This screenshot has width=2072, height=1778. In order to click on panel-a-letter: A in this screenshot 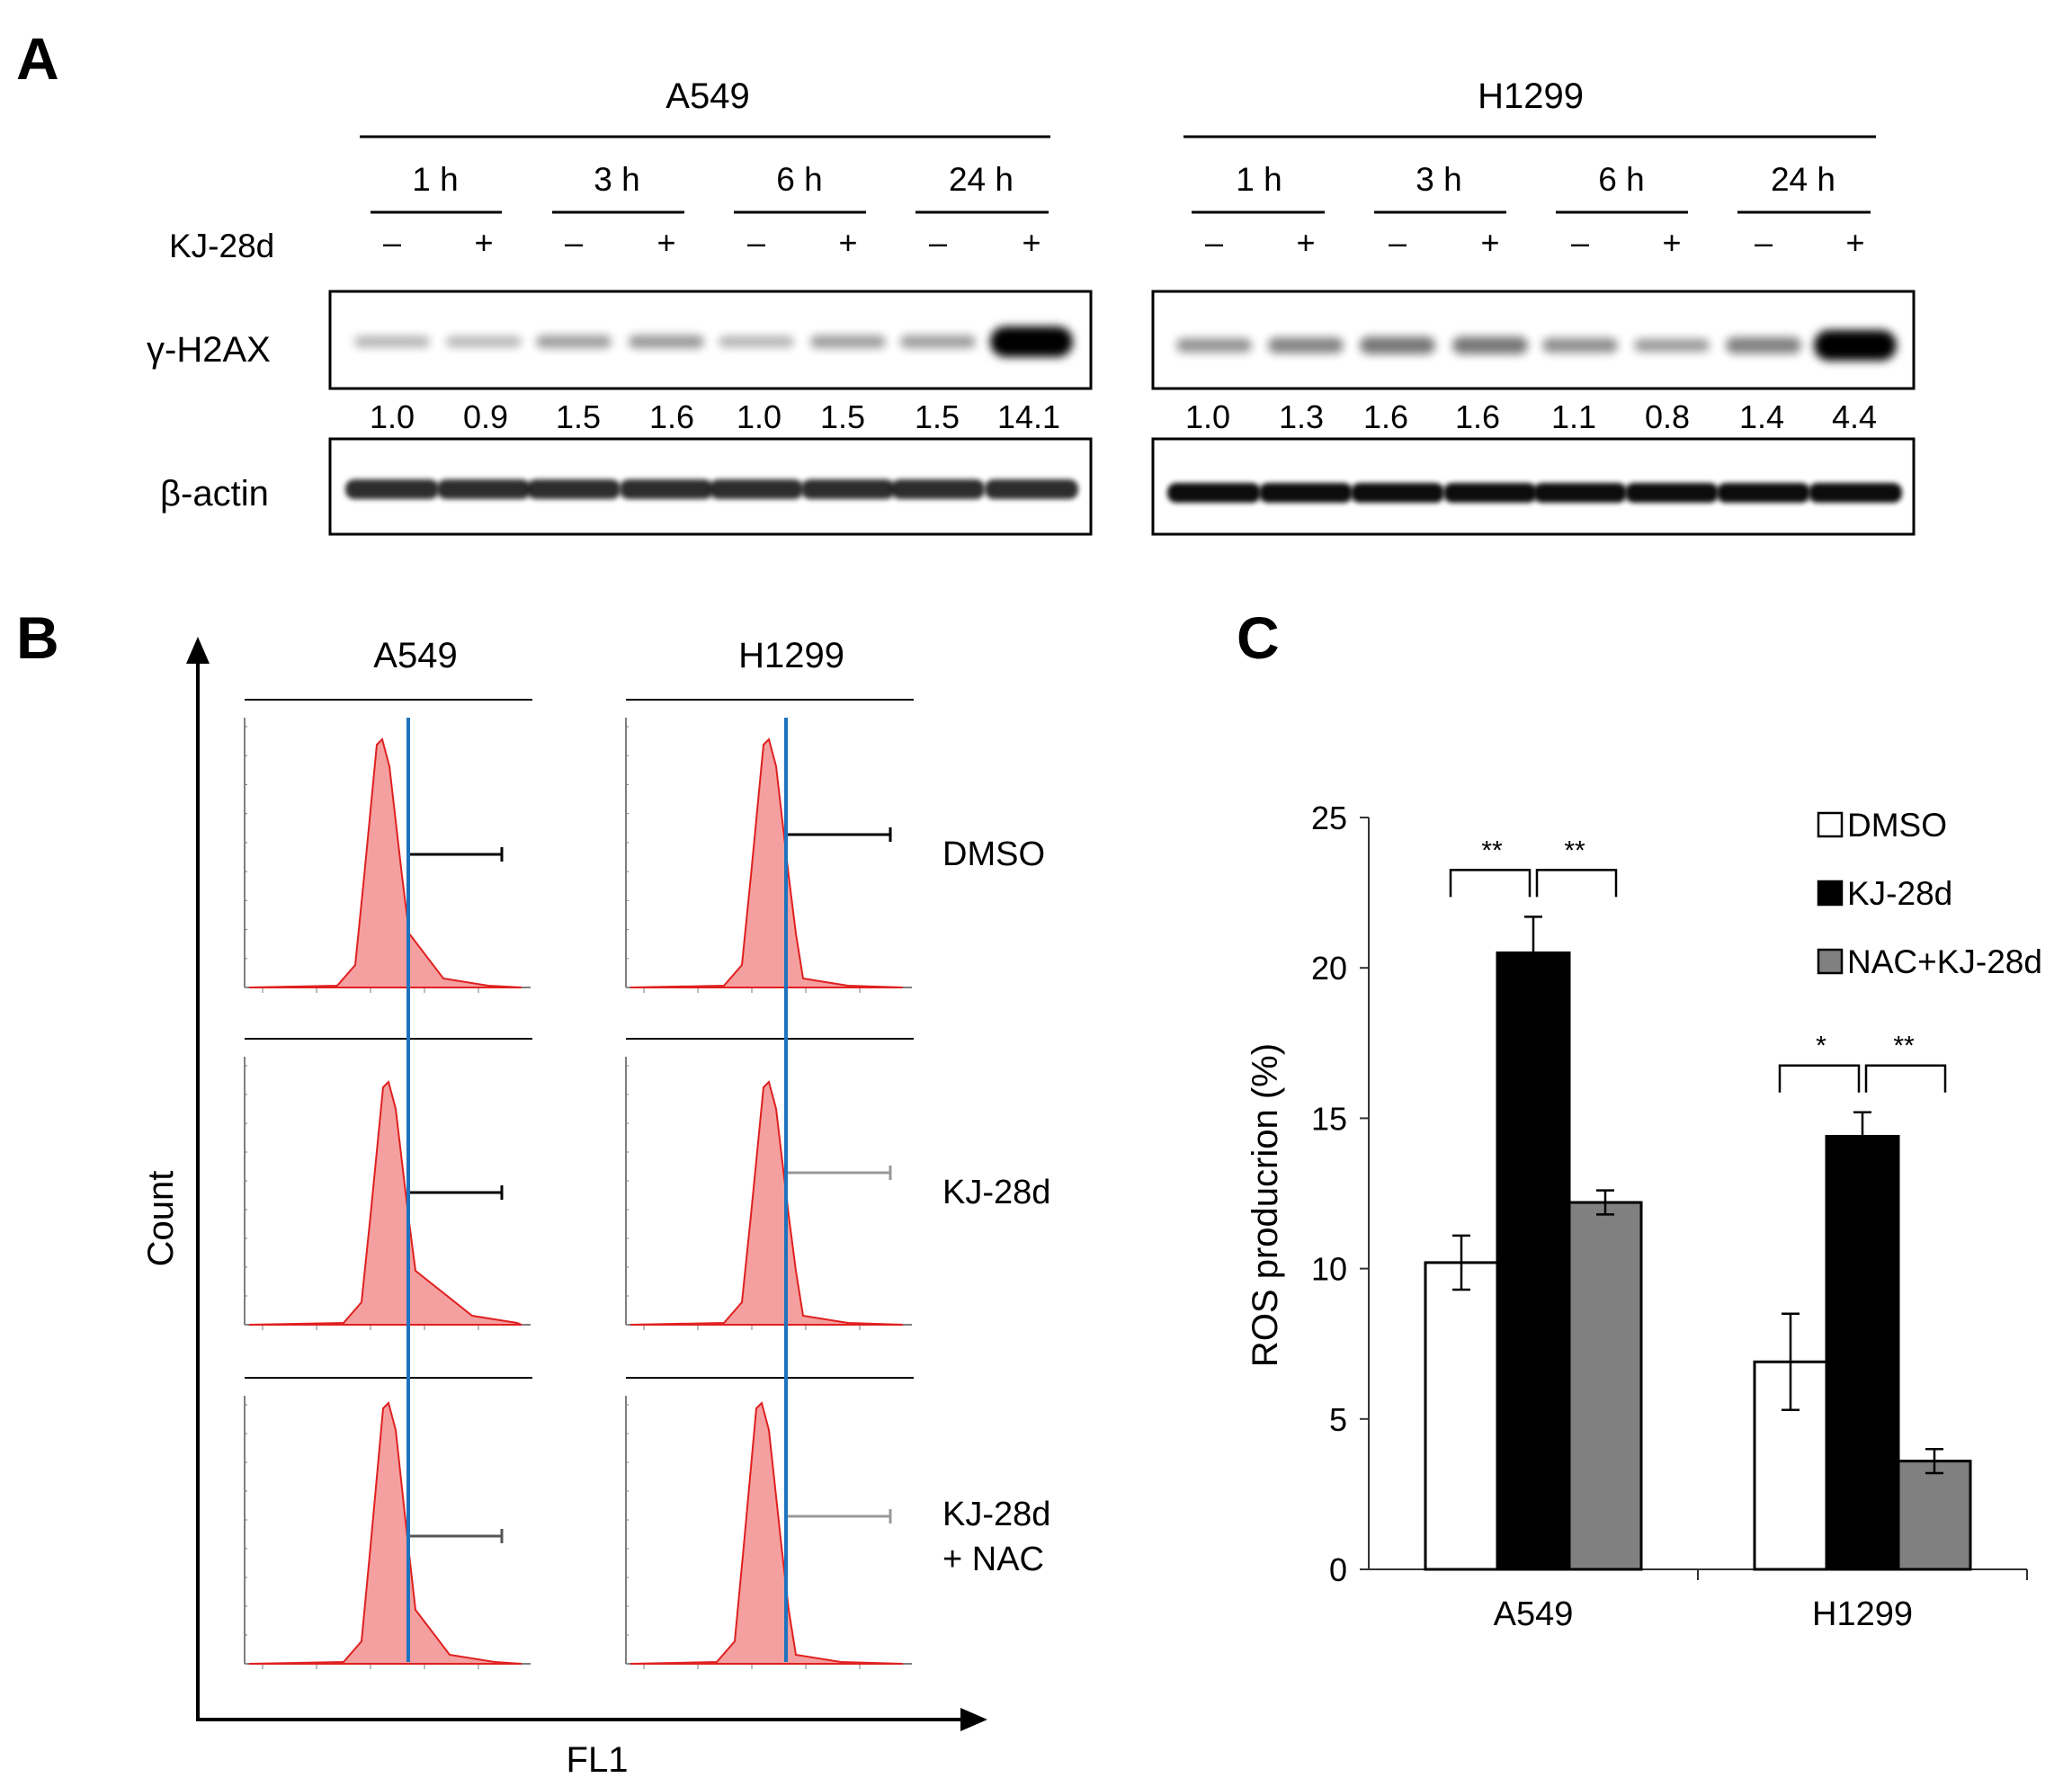, I will do `click(37, 58)`.